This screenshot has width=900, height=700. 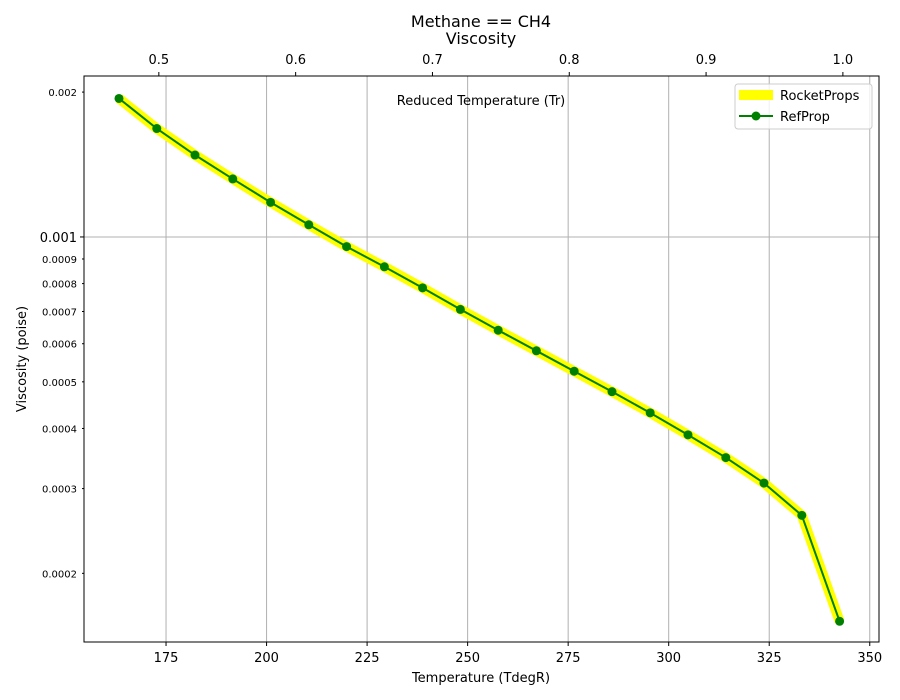 I want to click on y-minor-tick-label: 0.002, so click(x=62, y=93).